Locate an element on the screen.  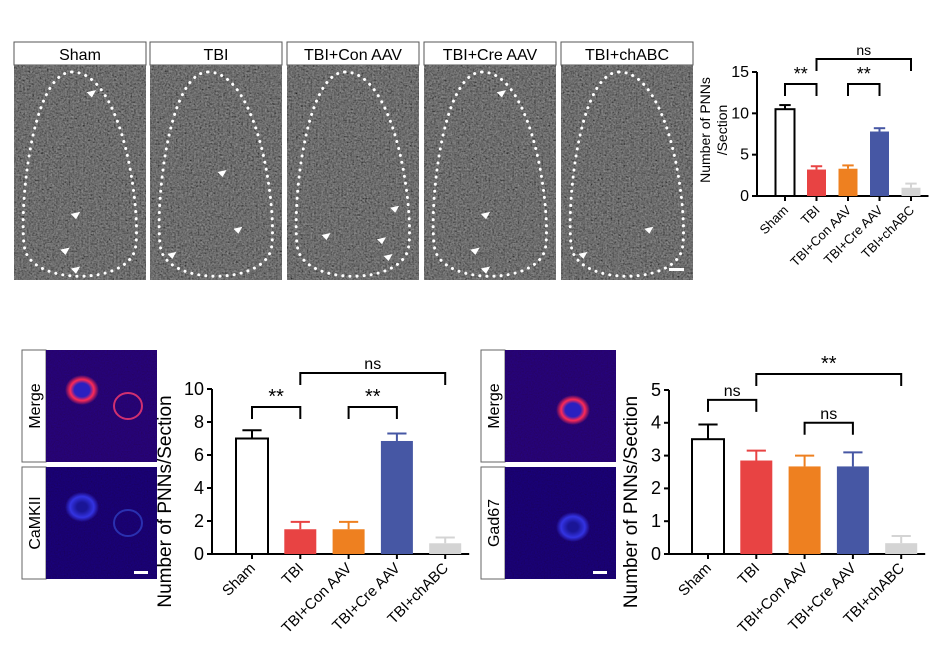
y-tick-label: 15 is located at coordinates (740, 72).